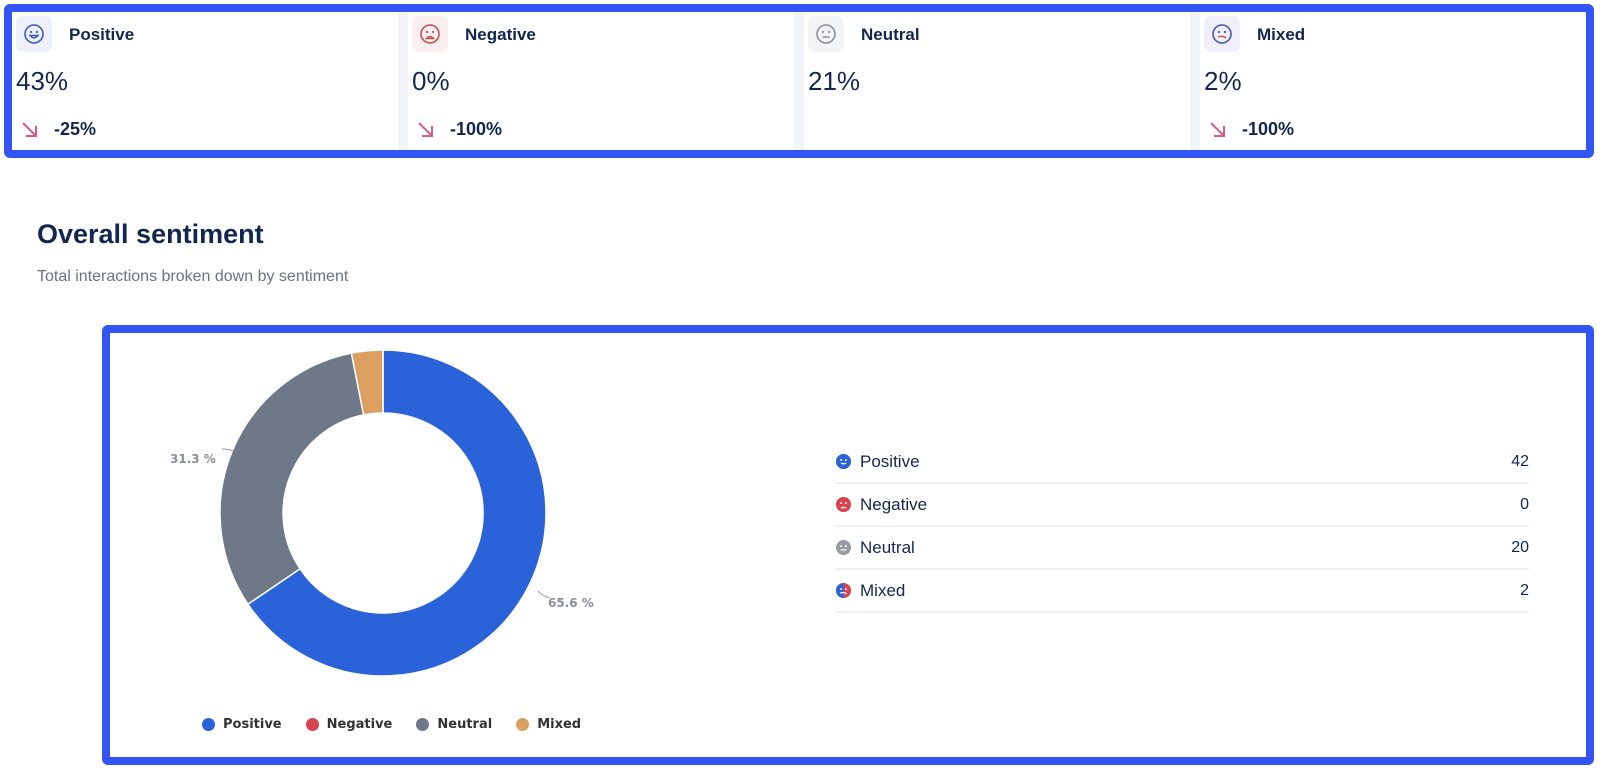 This screenshot has height=770, width=1600. I want to click on donut-slice-mixed, so click(367, 382).